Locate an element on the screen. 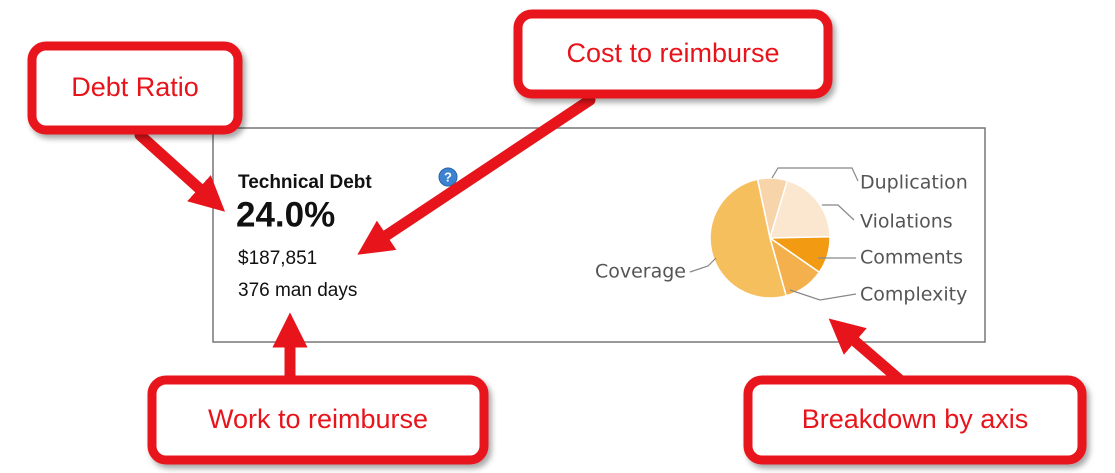 This screenshot has height=473, width=1115. callout-text: Cost to reimburse is located at coordinates (672, 53).